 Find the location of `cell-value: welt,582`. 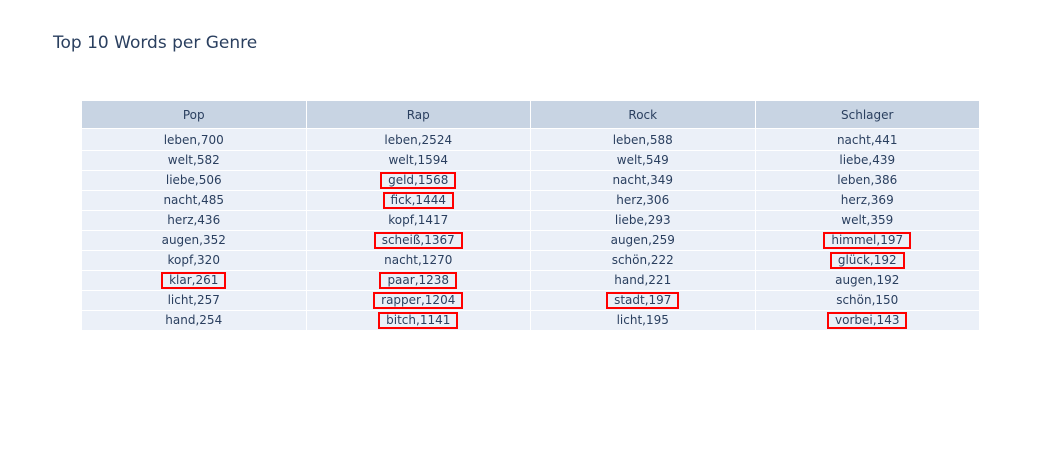

cell-value: welt,582 is located at coordinates (193, 160).